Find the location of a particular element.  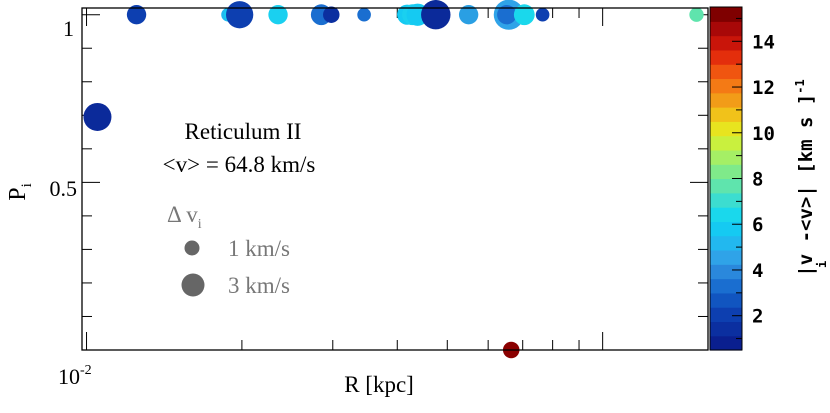

colorbar: 2 4 6 8 10 12 14 is located at coordinates (742, 178).